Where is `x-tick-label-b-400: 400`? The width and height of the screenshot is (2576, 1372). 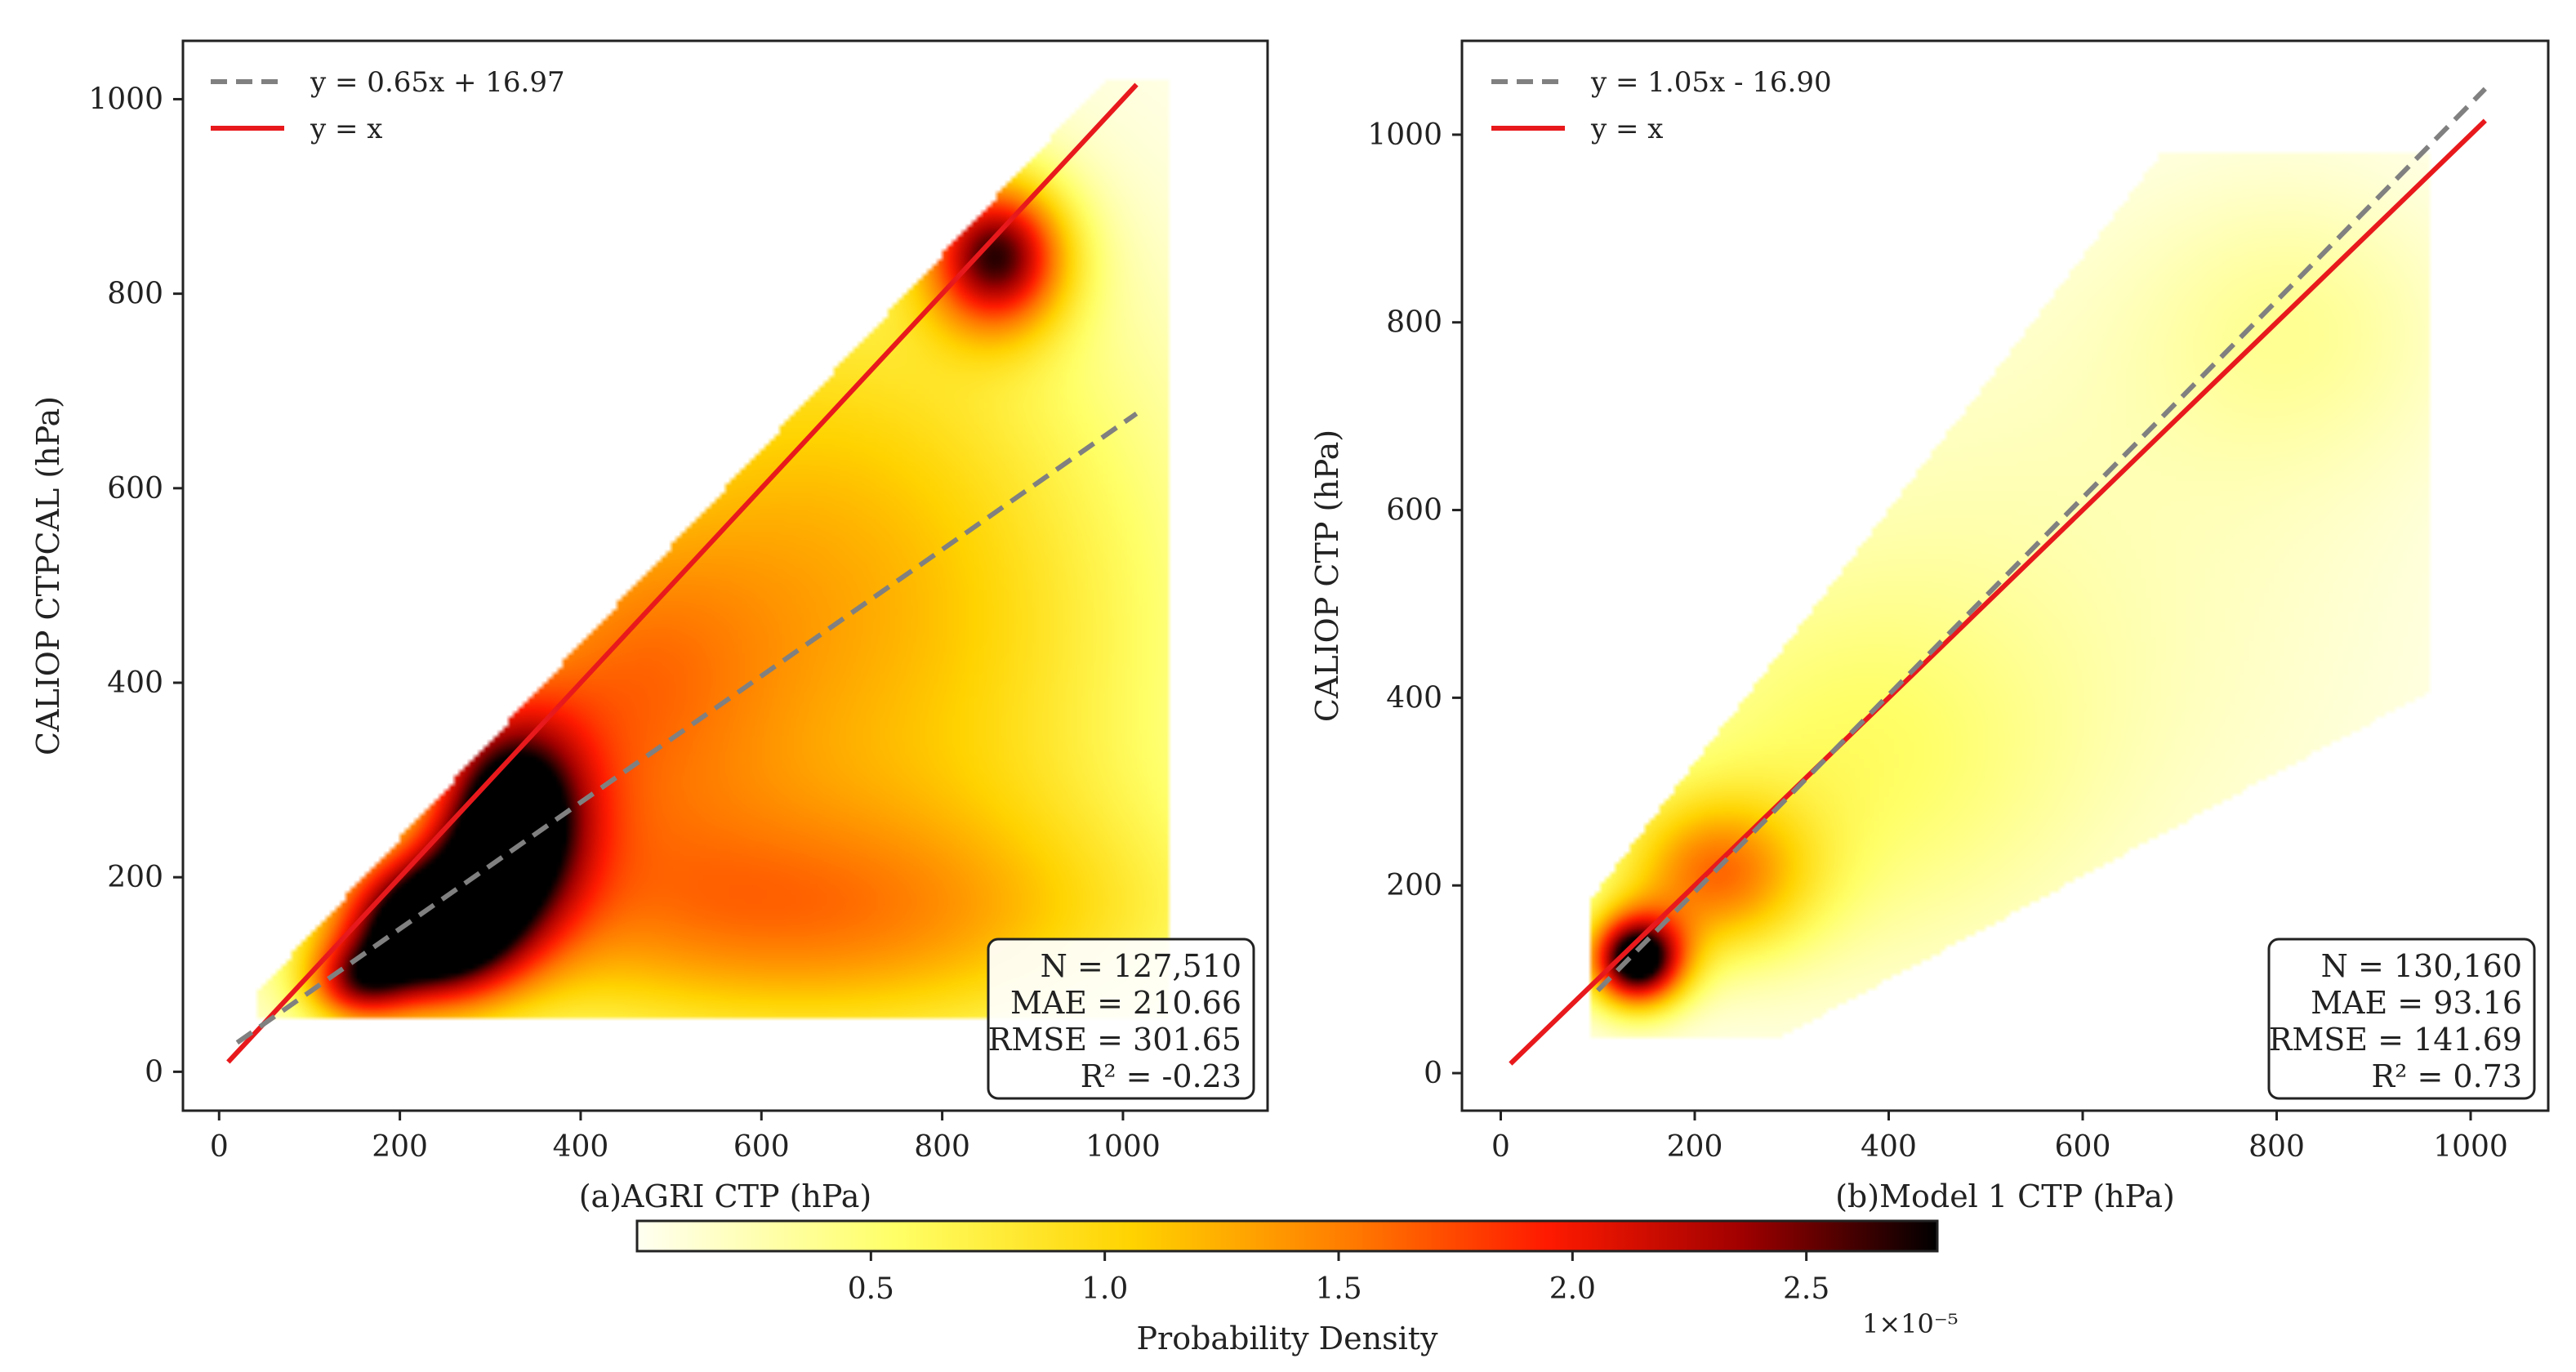
x-tick-label-b-400: 400 is located at coordinates (1889, 1147).